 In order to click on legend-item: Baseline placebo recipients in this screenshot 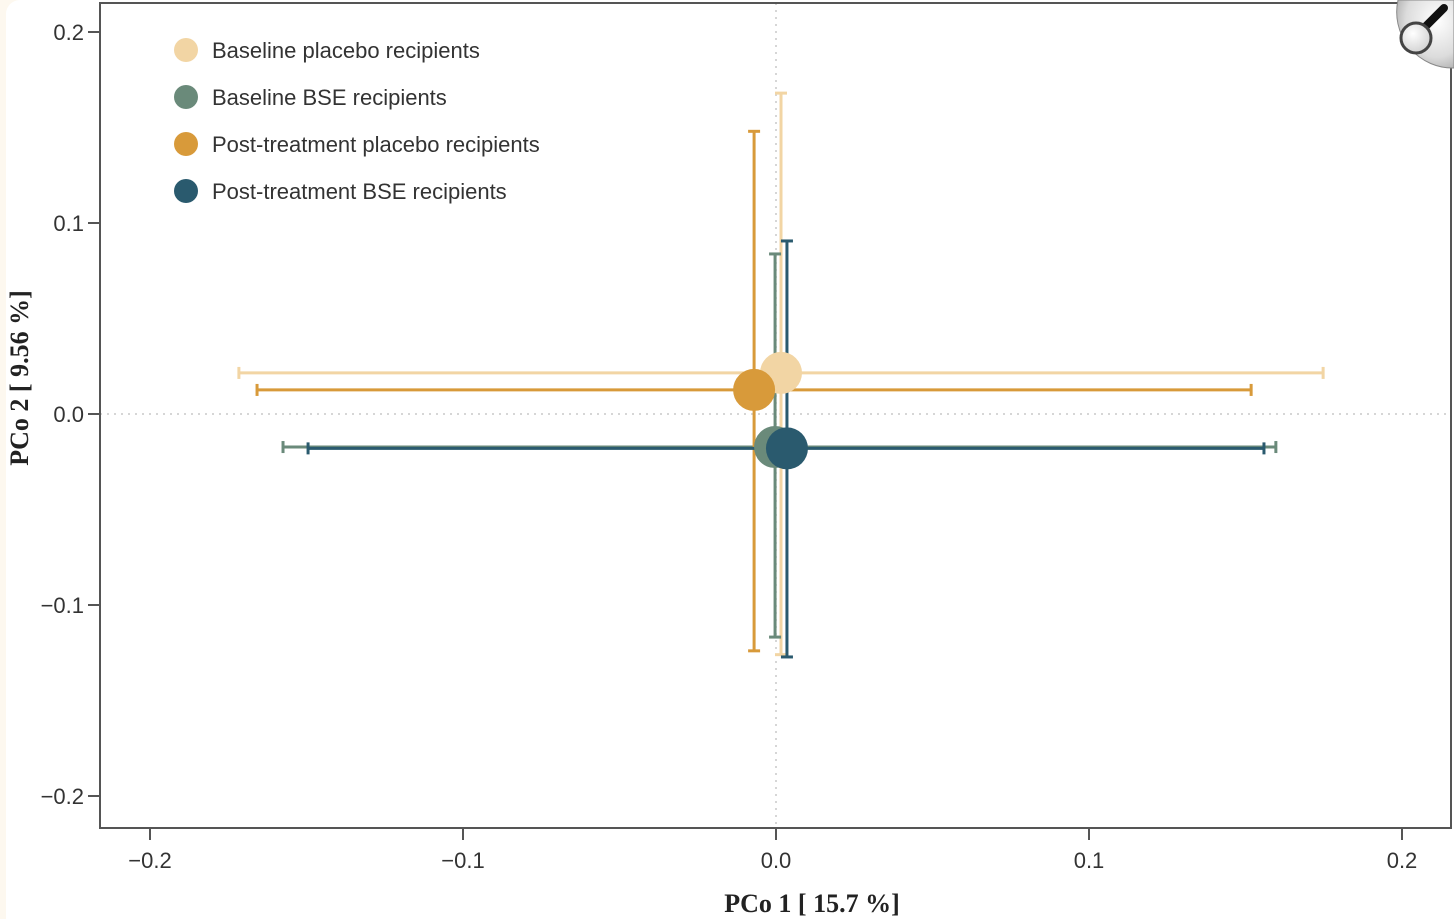, I will do `click(327, 50)`.